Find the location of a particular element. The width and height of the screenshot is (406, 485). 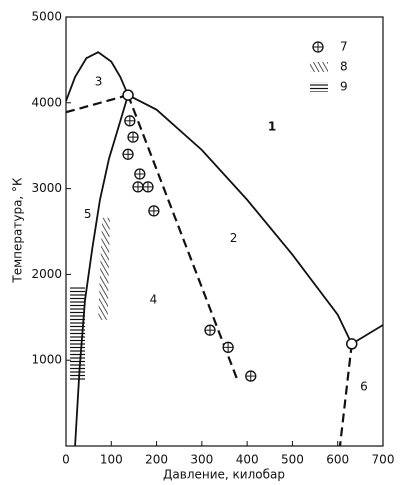

y-tick-label: 2000 is located at coordinates (46, 274).